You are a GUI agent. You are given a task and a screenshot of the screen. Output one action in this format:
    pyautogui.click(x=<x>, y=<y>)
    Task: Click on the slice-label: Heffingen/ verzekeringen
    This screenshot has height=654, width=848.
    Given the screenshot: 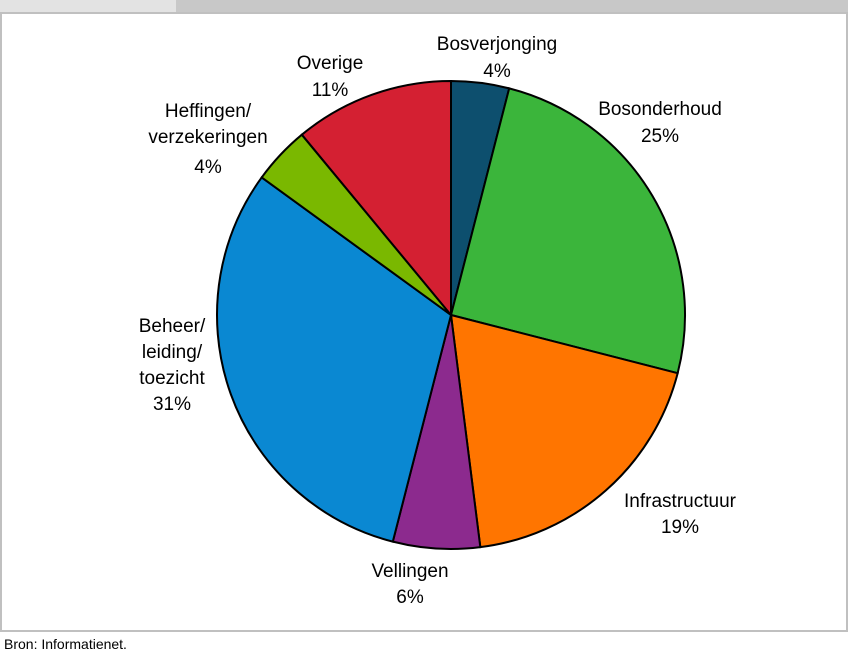 What is the action you would take?
    pyautogui.click(x=208, y=124)
    